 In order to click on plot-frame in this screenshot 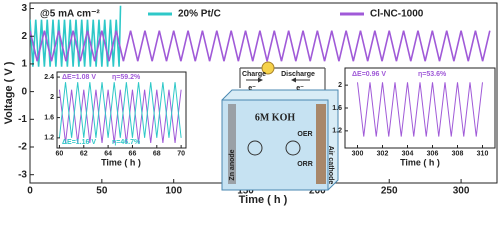, I will do `click(420, 108)`.